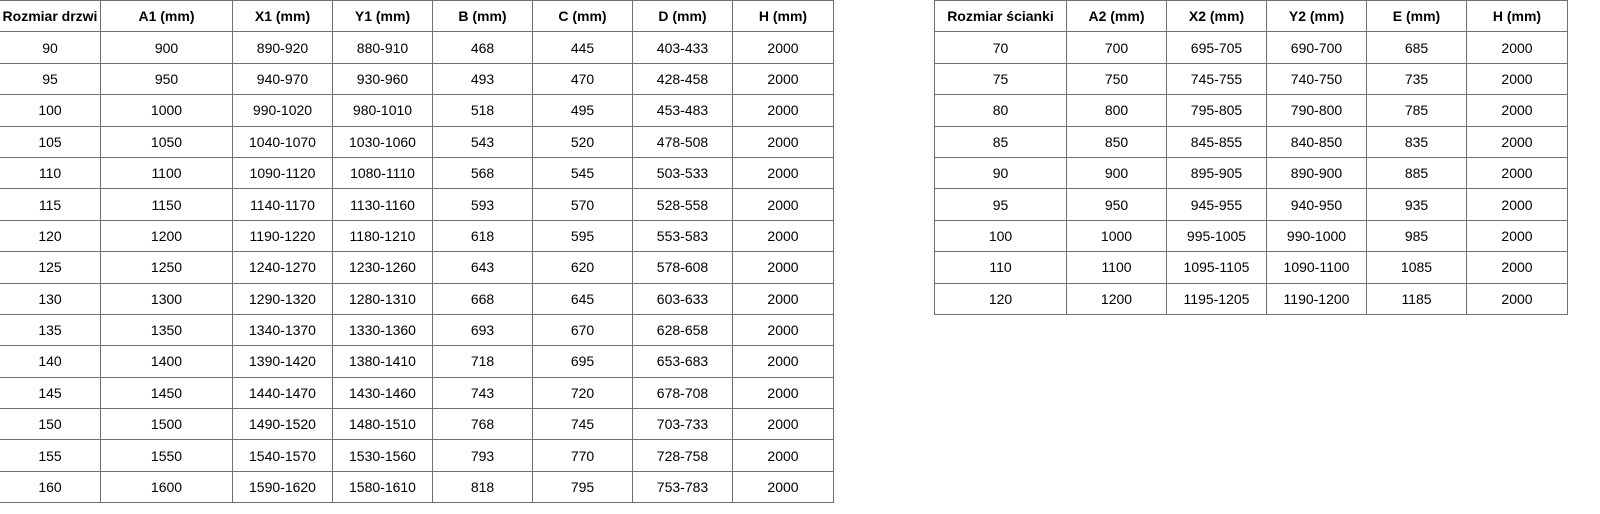 This screenshot has width=1600, height=514. Describe the element at coordinates (282, 330) in the screenshot. I see `table-cell: 1340-1370` at that location.